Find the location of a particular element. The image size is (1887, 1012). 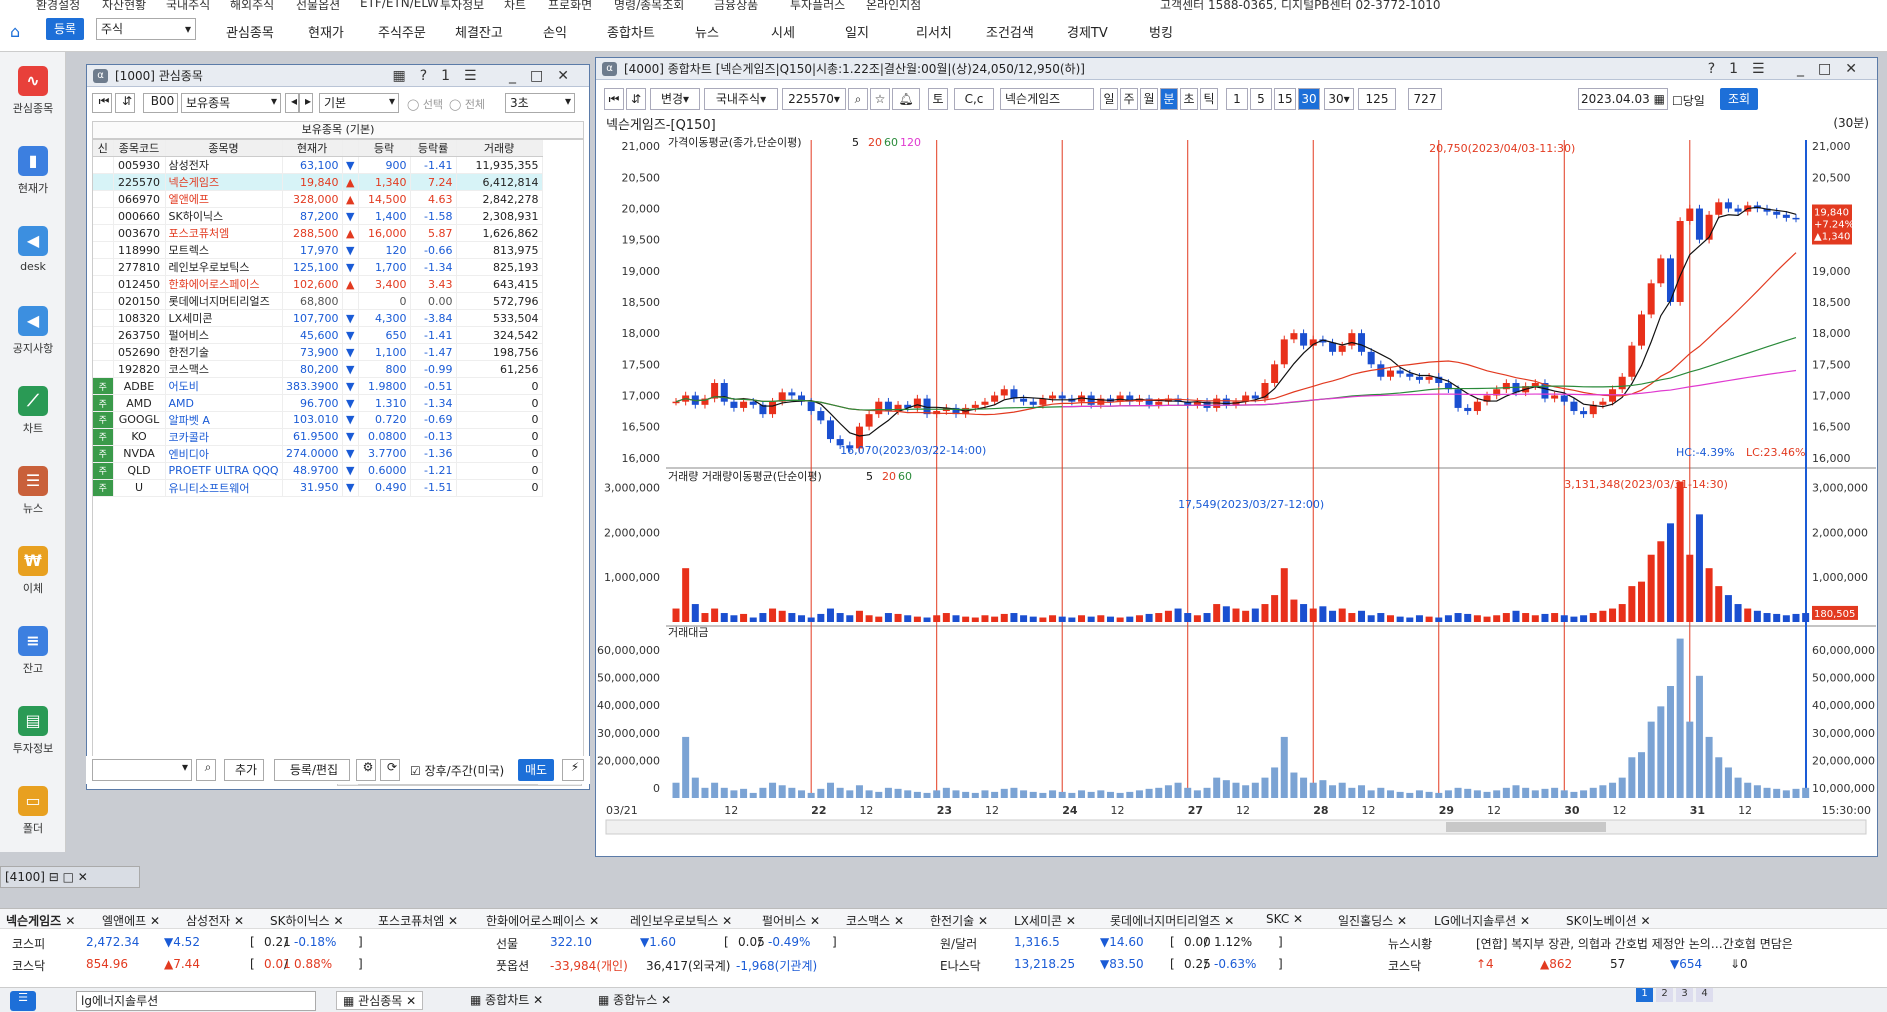

market-select: 국내주식▾ is located at coordinates (741, 99).